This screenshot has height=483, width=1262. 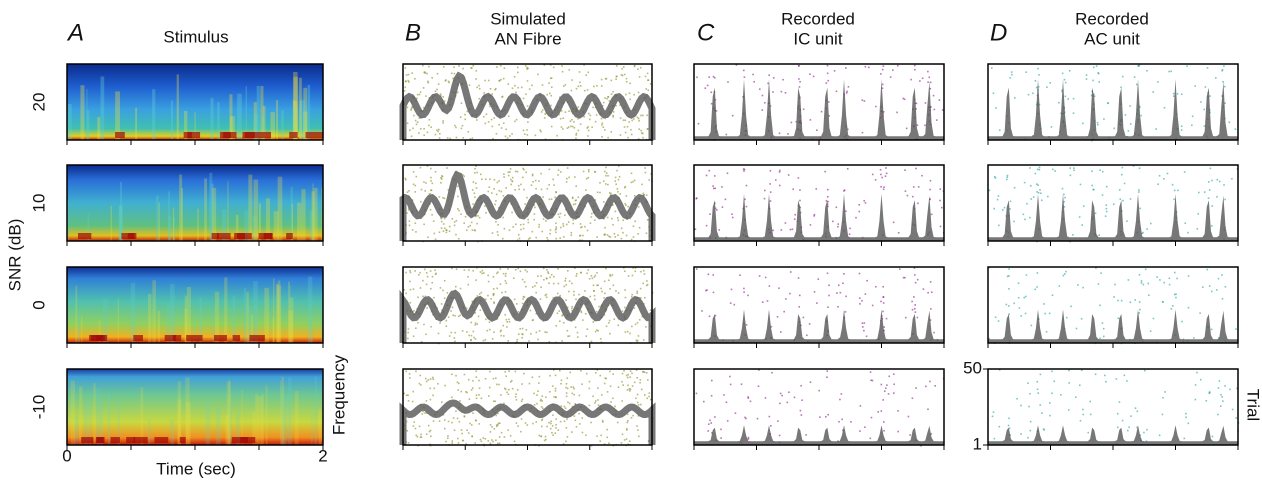 I want to click on panel-title: Stimulus, so click(x=195, y=36).